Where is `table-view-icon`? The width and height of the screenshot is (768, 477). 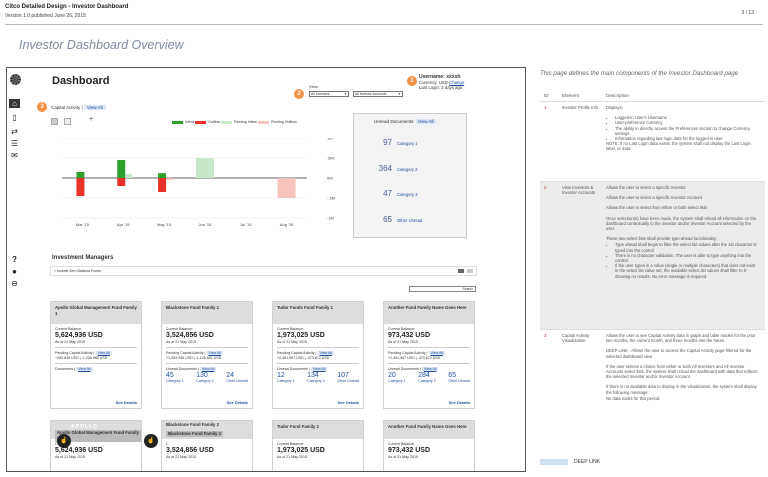
table-view-icon is located at coordinates (67, 121).